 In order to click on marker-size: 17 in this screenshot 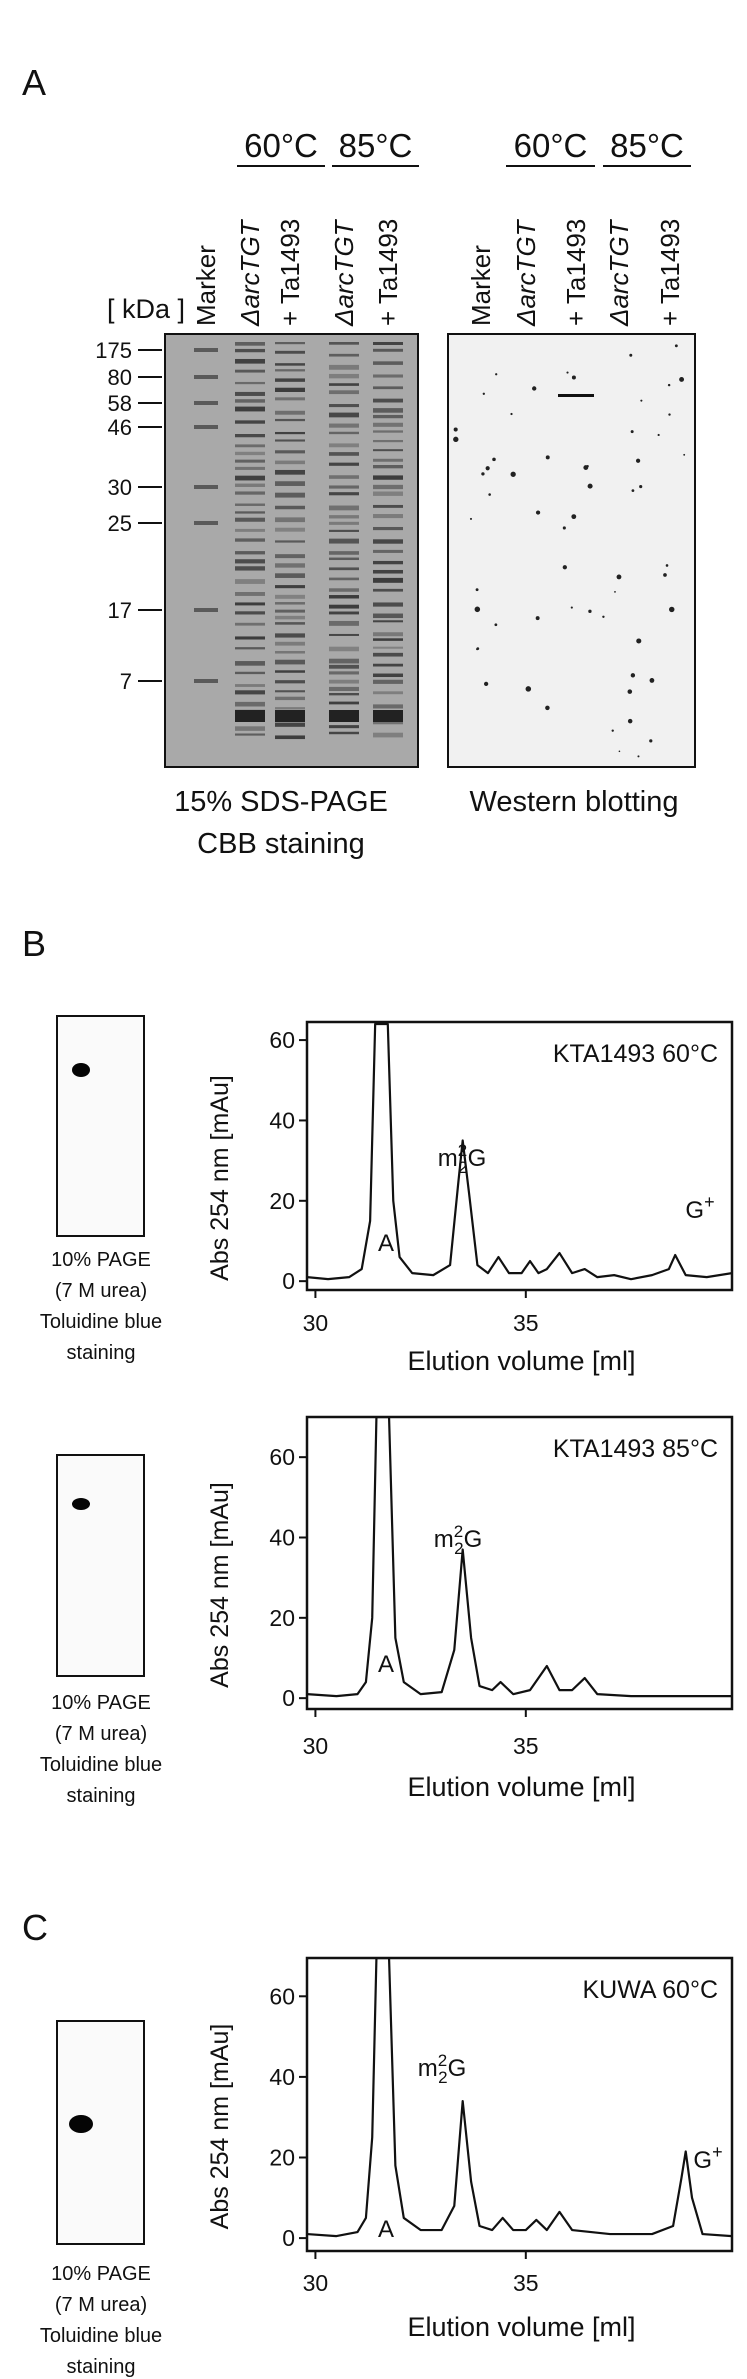, I will do `click(120, 610)`.